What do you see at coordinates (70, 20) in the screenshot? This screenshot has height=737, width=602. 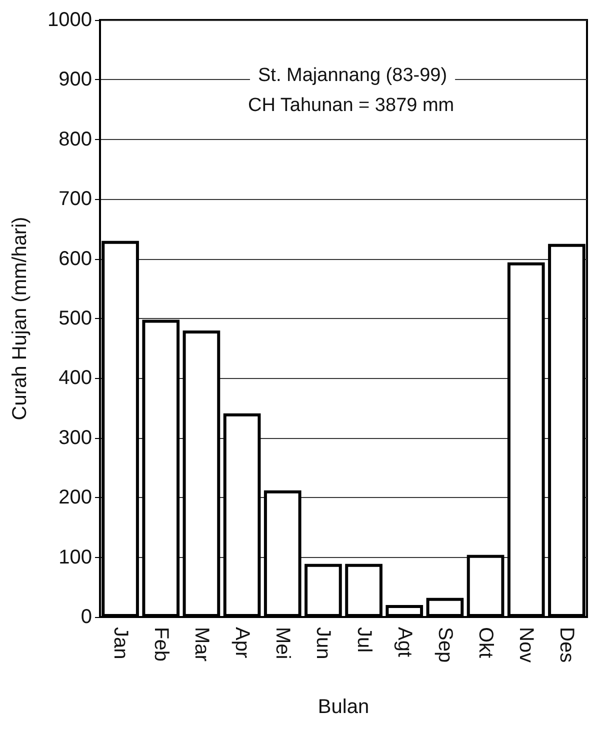 I see `y-tick-label: 1000` at bounding box center [70, 20].